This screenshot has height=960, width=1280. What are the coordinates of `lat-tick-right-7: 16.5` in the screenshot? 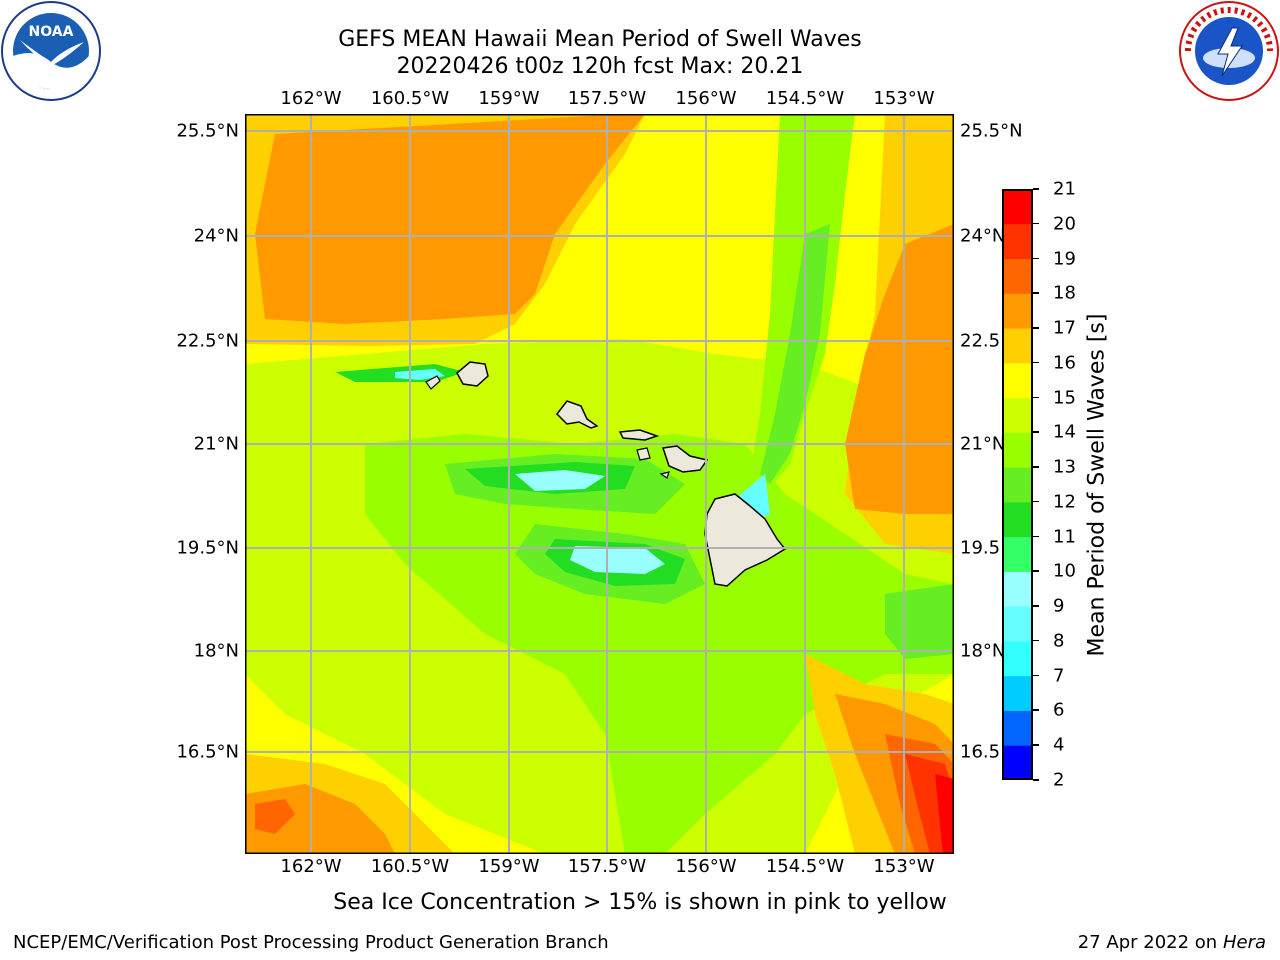 It's located at (980, 752).